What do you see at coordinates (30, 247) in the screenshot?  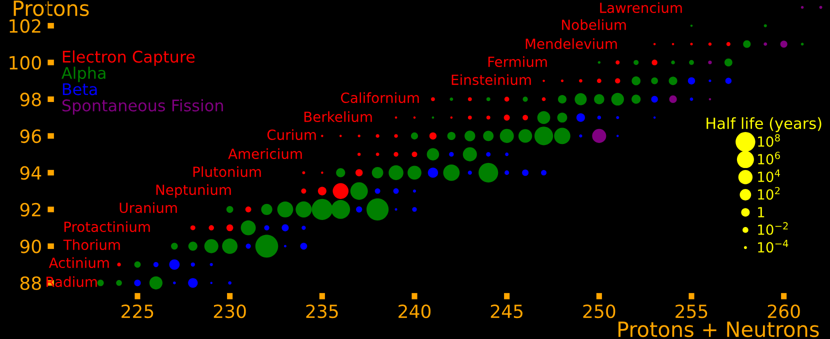 I see `y-tick-label: 90` at bounding box center [30, 247].